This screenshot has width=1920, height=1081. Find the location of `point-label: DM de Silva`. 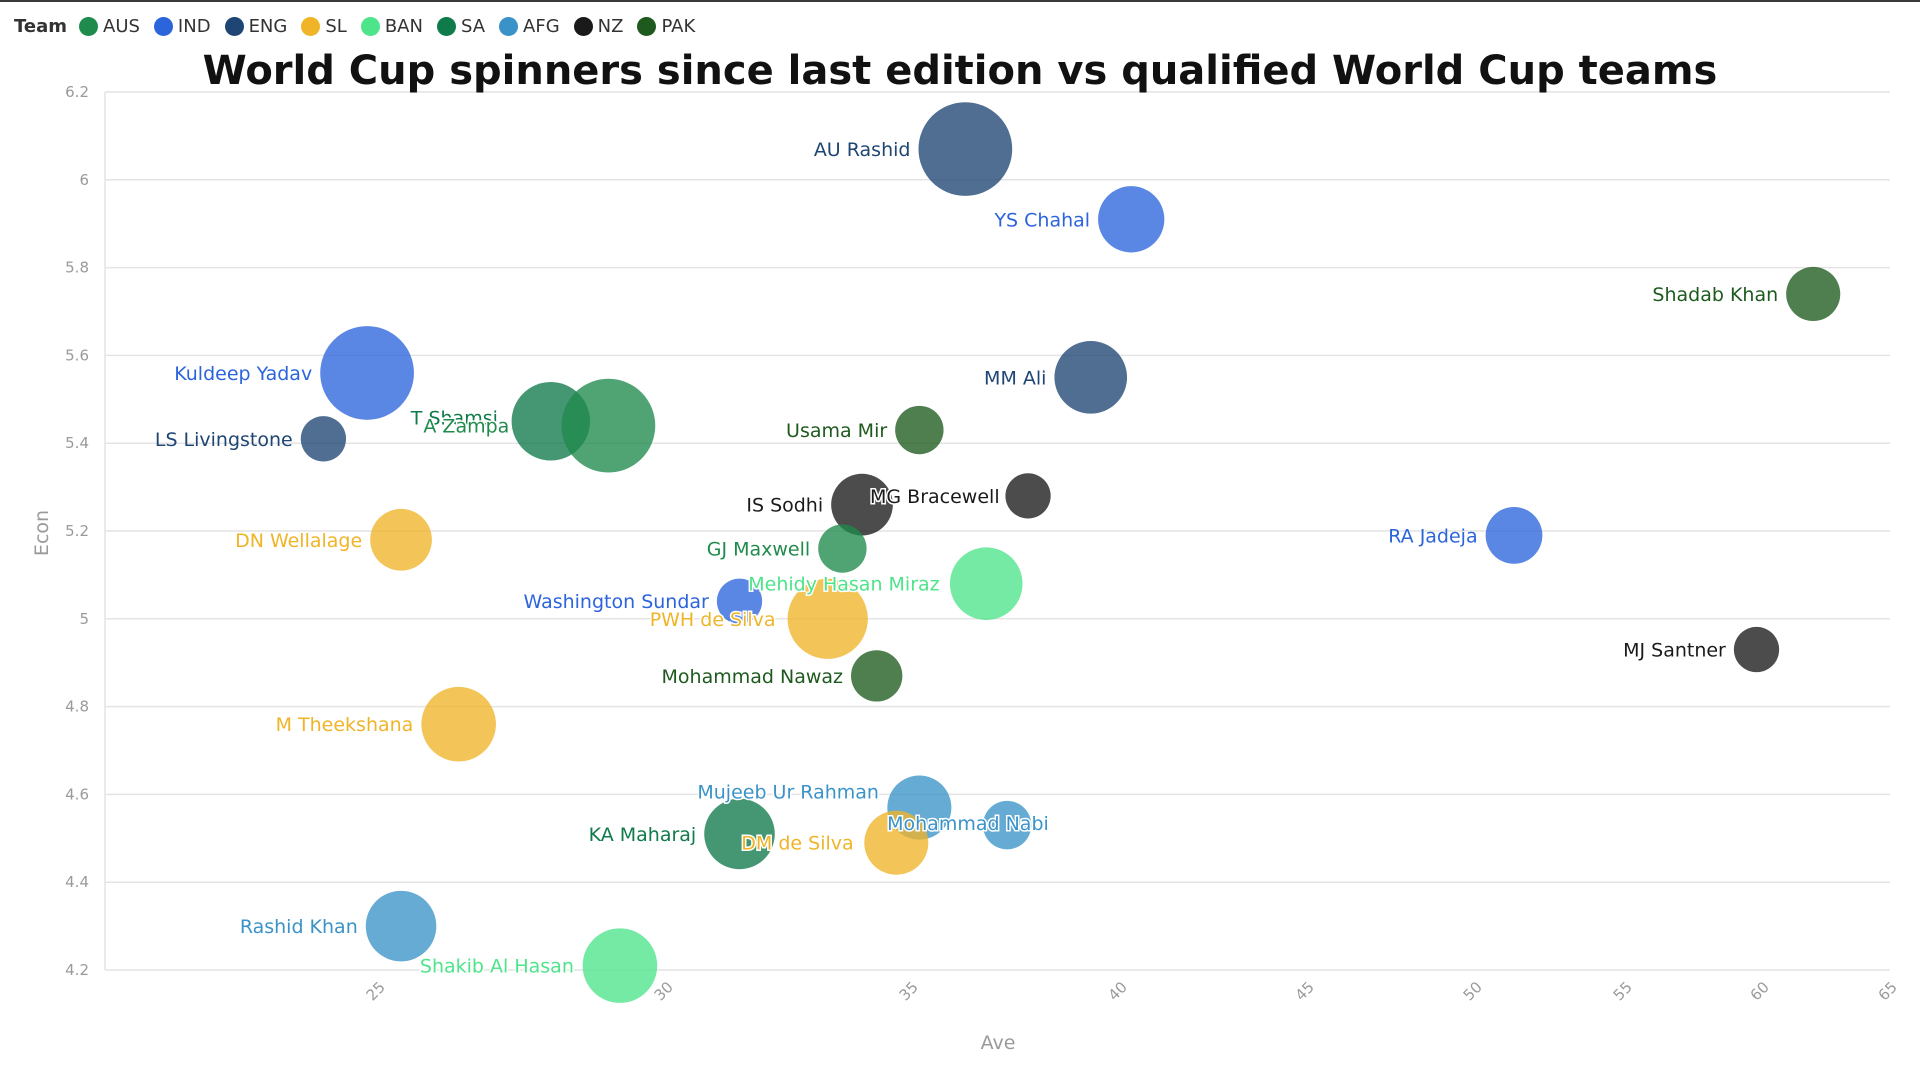

point-label: DM de Silva is located at coordinates (797, 844).